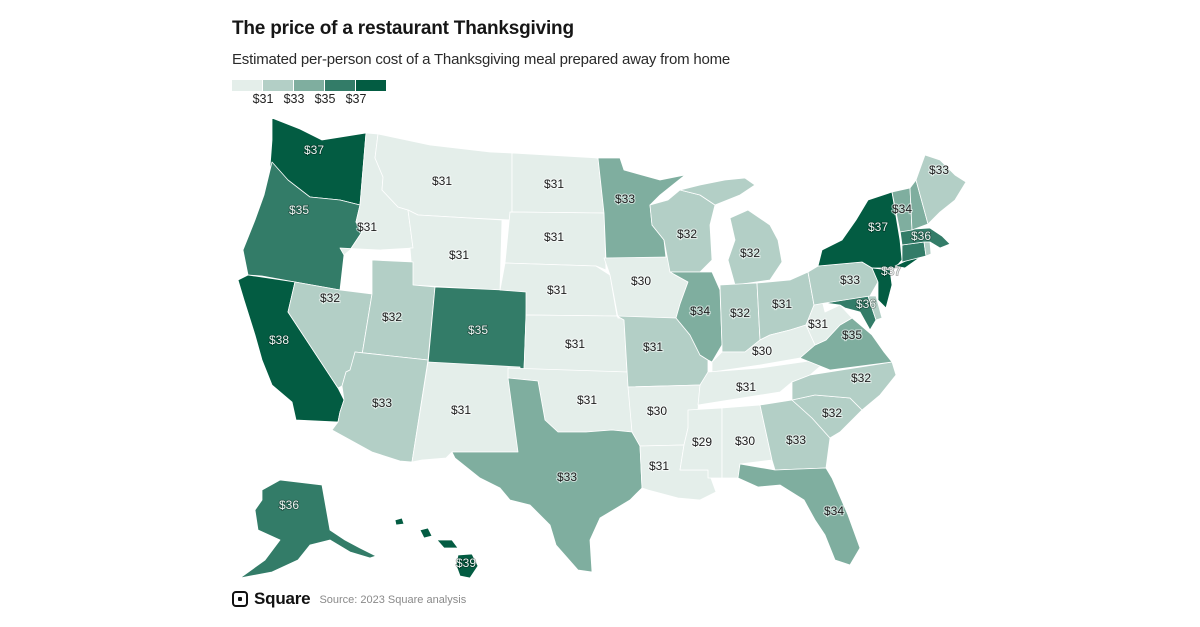 The width and height of the screenshot is (1200, 627). I want to click on color-legend, so click(309, 85).